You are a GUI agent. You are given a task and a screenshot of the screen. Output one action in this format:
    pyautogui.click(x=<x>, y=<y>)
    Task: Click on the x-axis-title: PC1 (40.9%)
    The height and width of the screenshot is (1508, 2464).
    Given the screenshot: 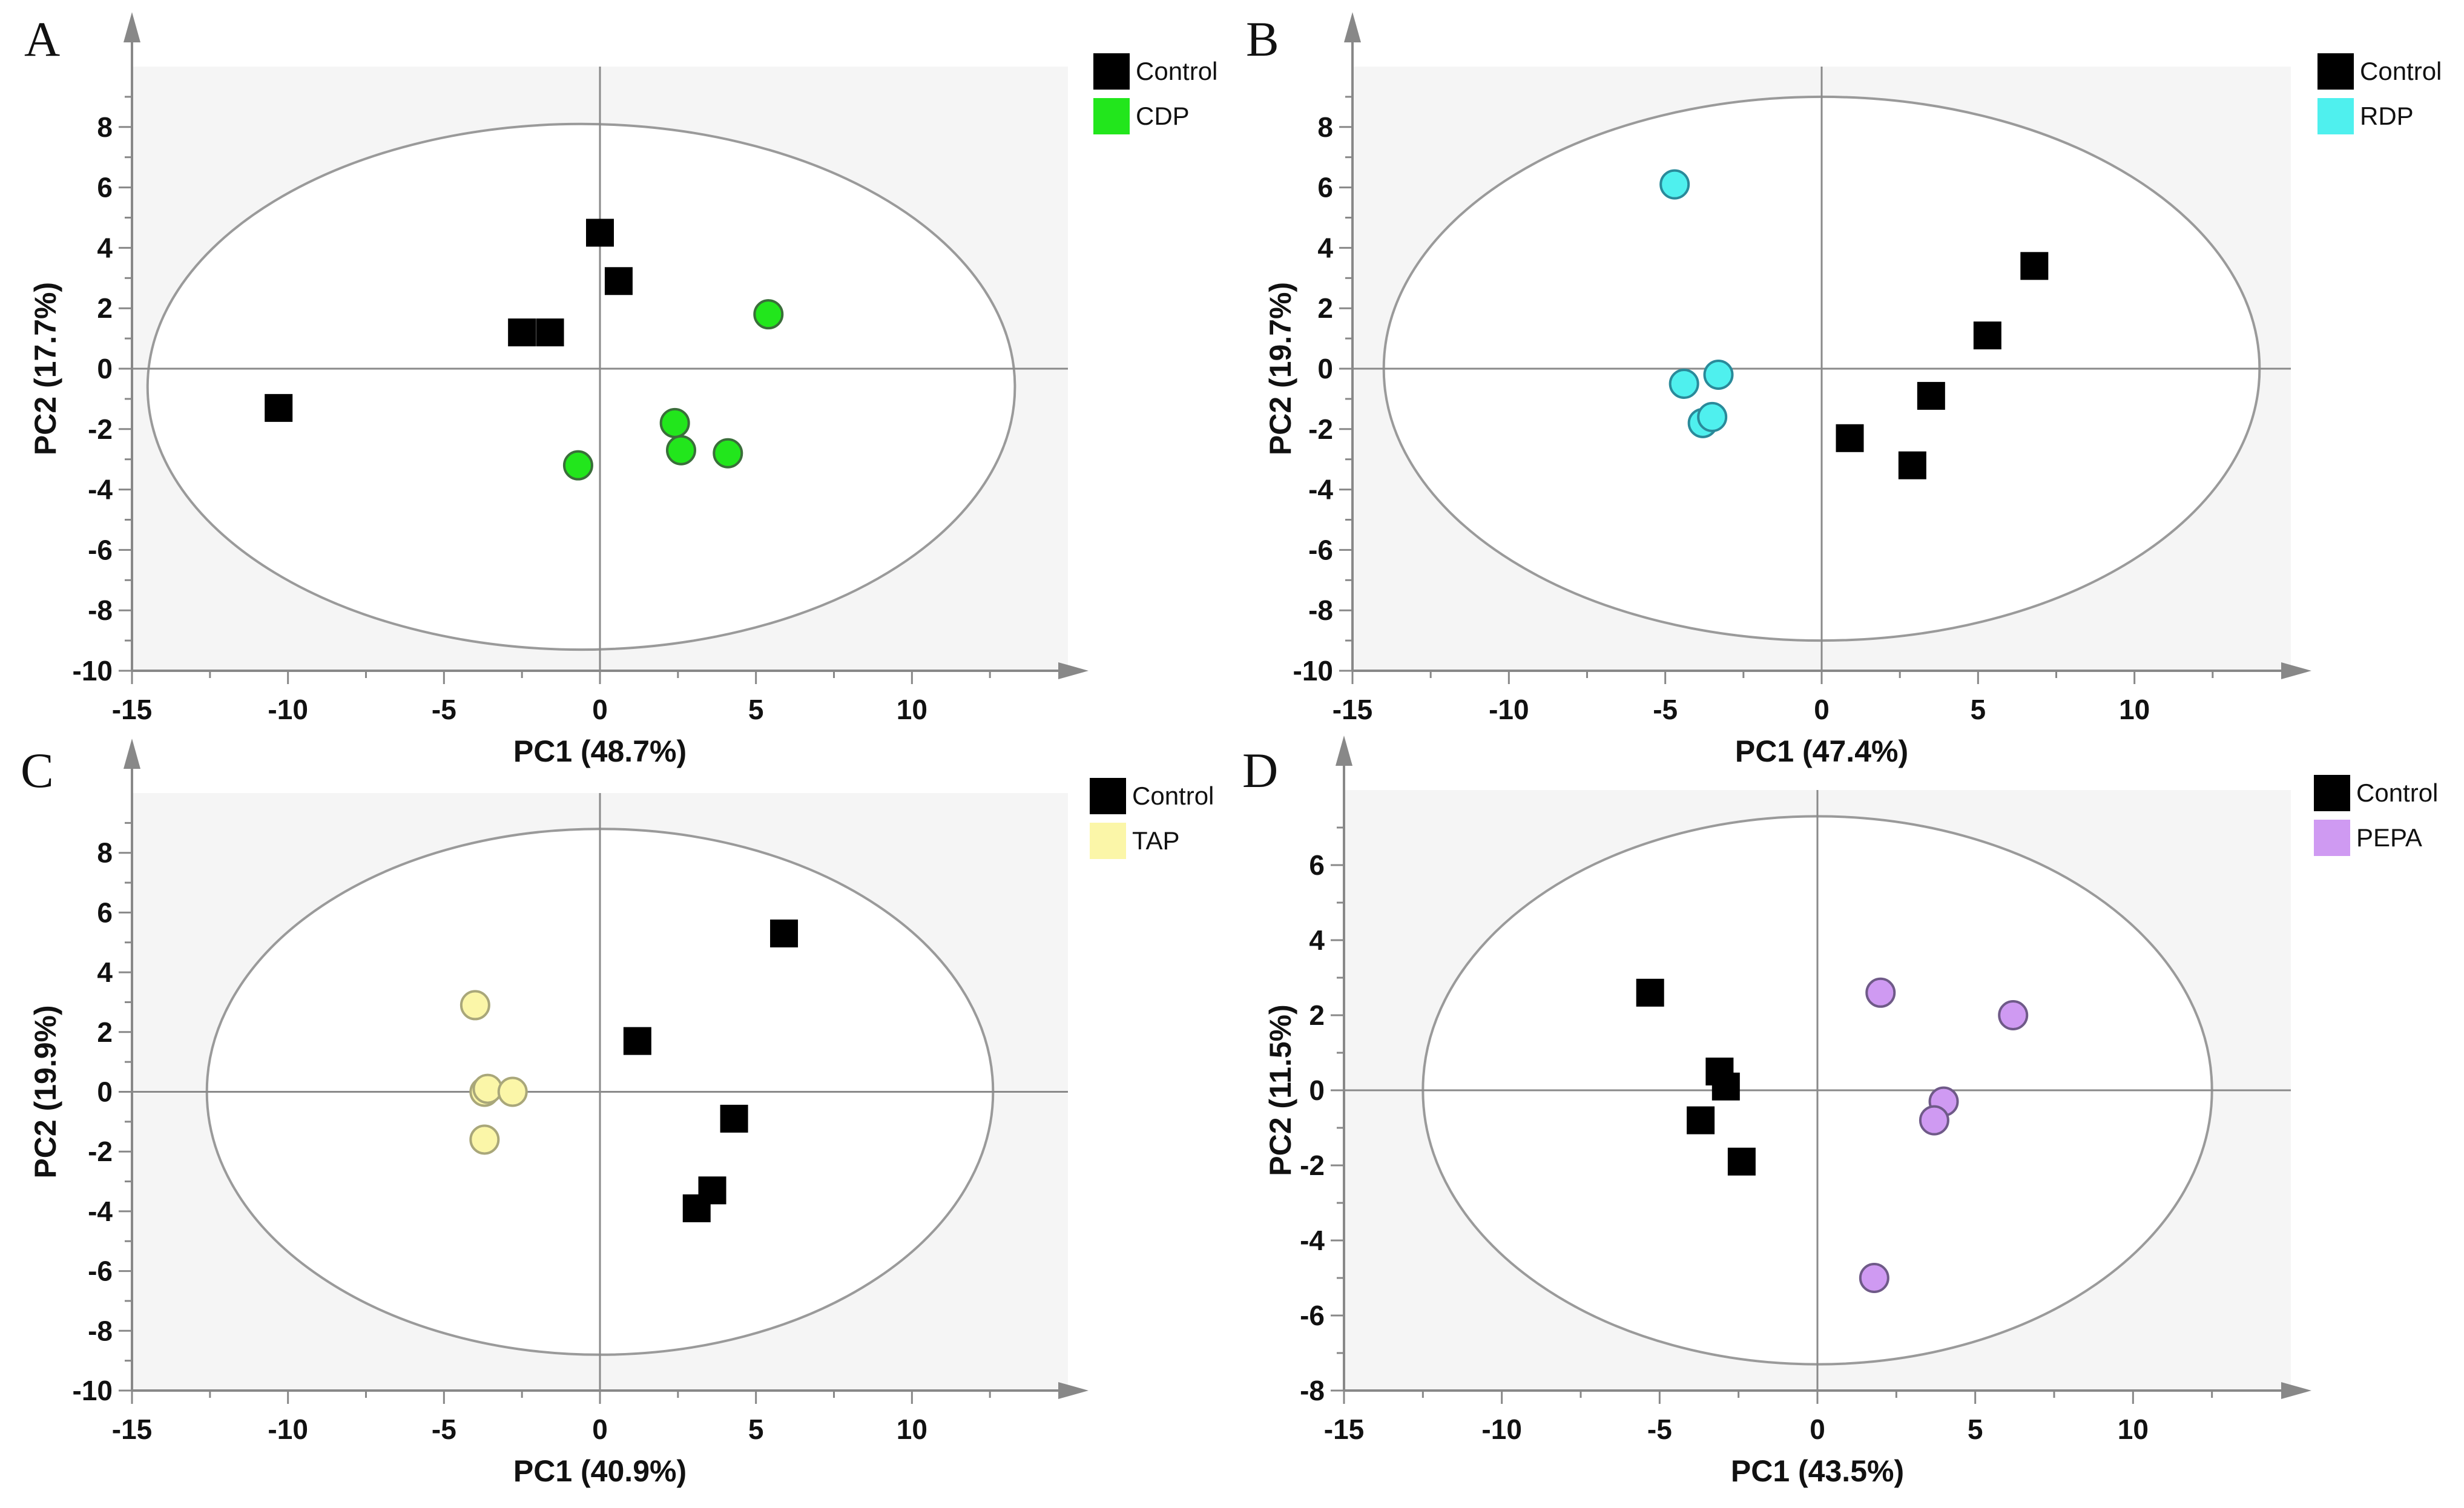 What is the action you would take?
    pyautogui.click(x=600, y=1471)
    